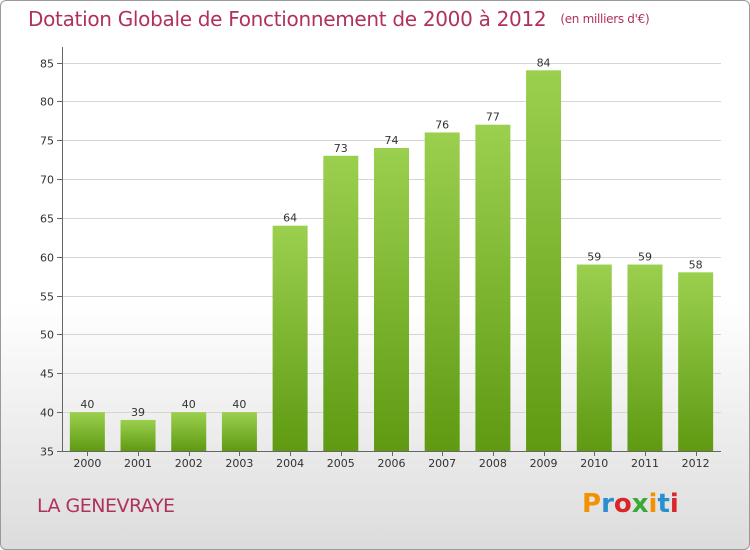  Describe the element at coordinates (290, 218) in the screenshot. I see `data-label-2004: 64` at that location.